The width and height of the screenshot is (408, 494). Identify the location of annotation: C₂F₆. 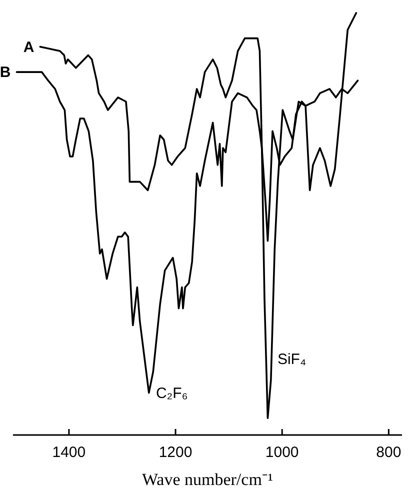
(172, 393).